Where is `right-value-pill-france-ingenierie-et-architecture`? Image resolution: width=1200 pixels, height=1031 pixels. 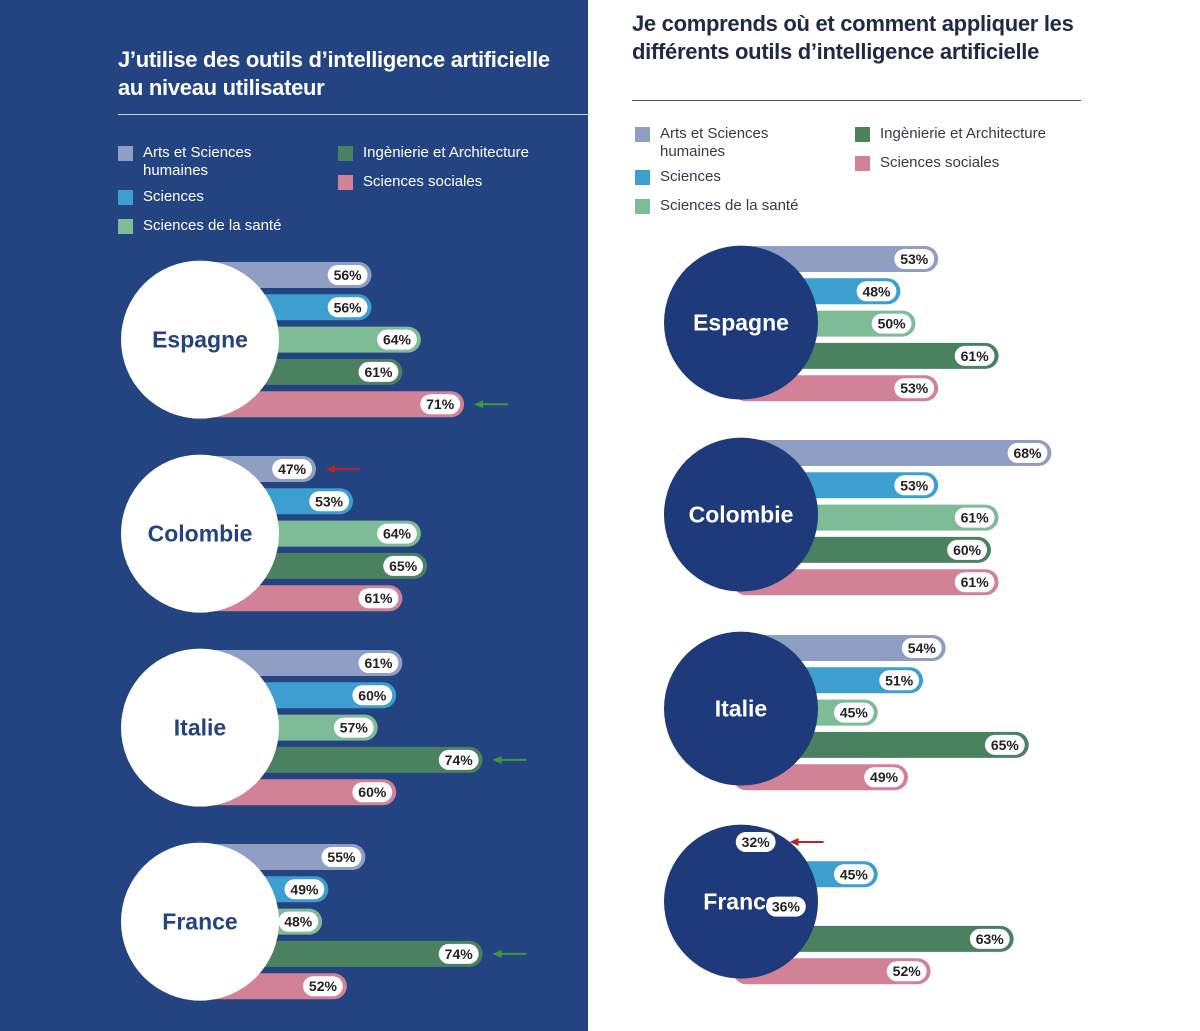
right-value-pill-france-ingenierie-et-architecture is located at coordinates (989, 938).